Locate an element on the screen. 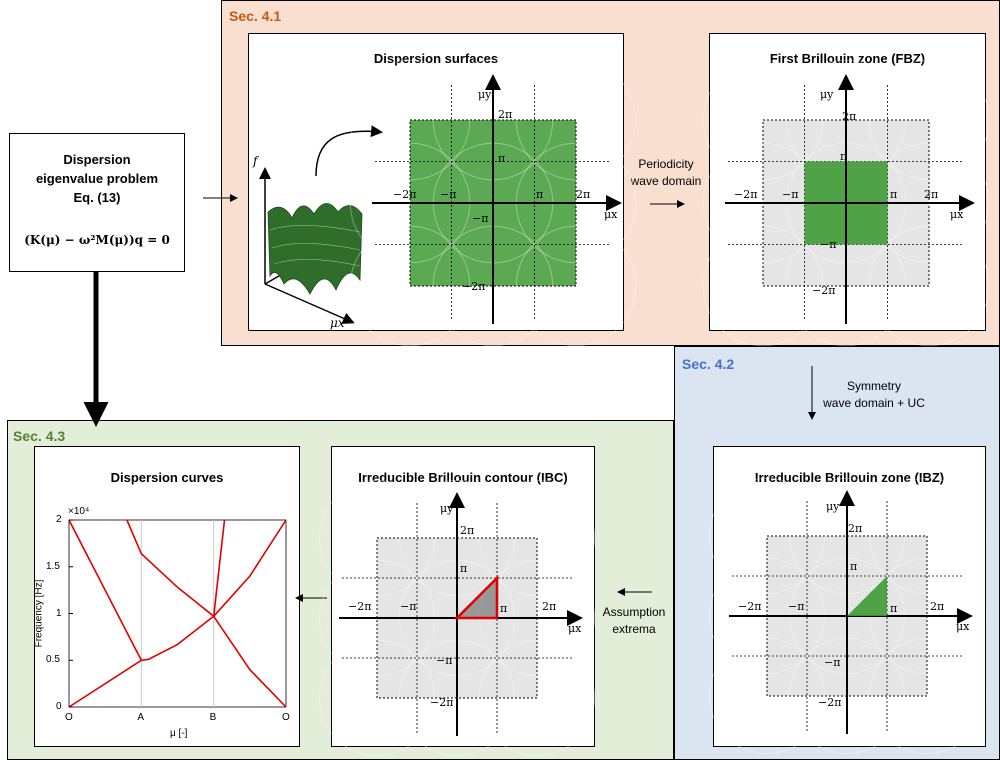 This screenshot has width=1000, height=760. note-line: Symmetry is located at coordinates (874, 386).